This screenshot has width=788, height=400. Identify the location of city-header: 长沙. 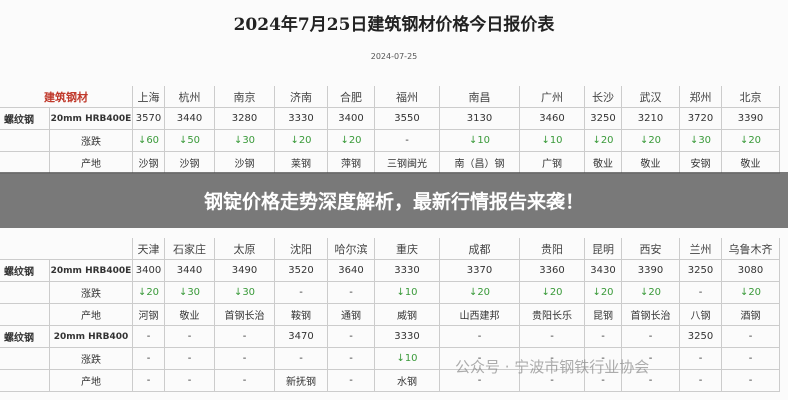
(603, 97).